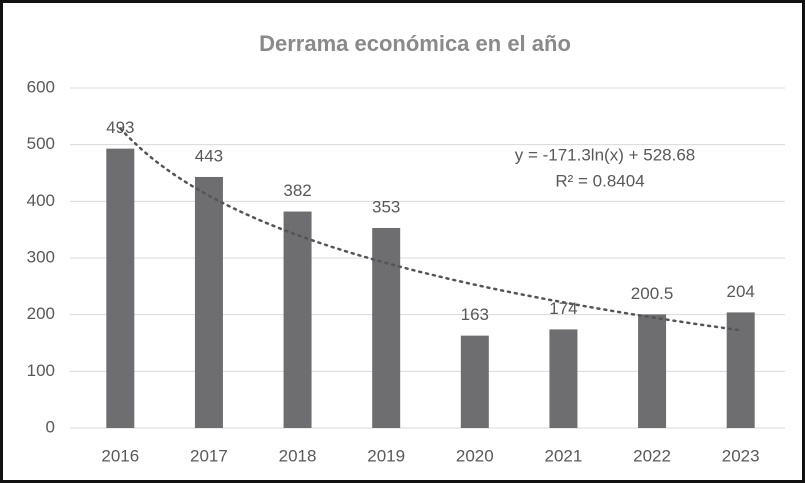 This screenshot has height=483, width=805. What do you see at coordinates (50, 426) in the screenshot?
I see `y-tick-label: 0` at bounding box center [50, 426].